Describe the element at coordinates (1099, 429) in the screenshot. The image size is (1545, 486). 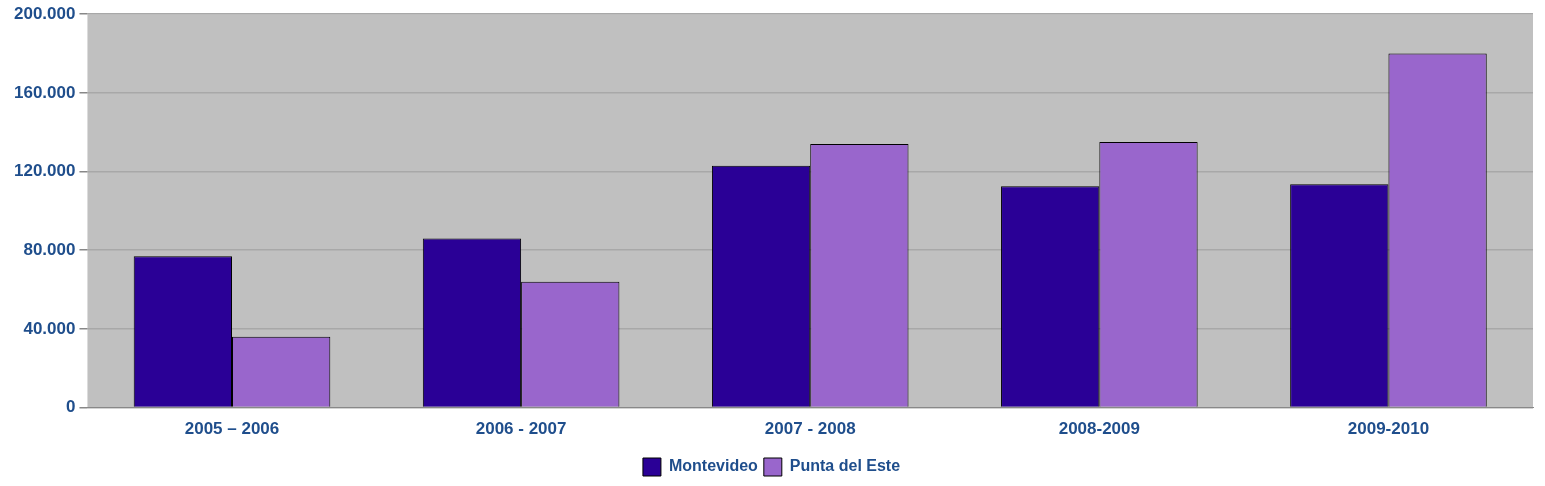
I see `x-tick-label: 2008-2009` at that location.